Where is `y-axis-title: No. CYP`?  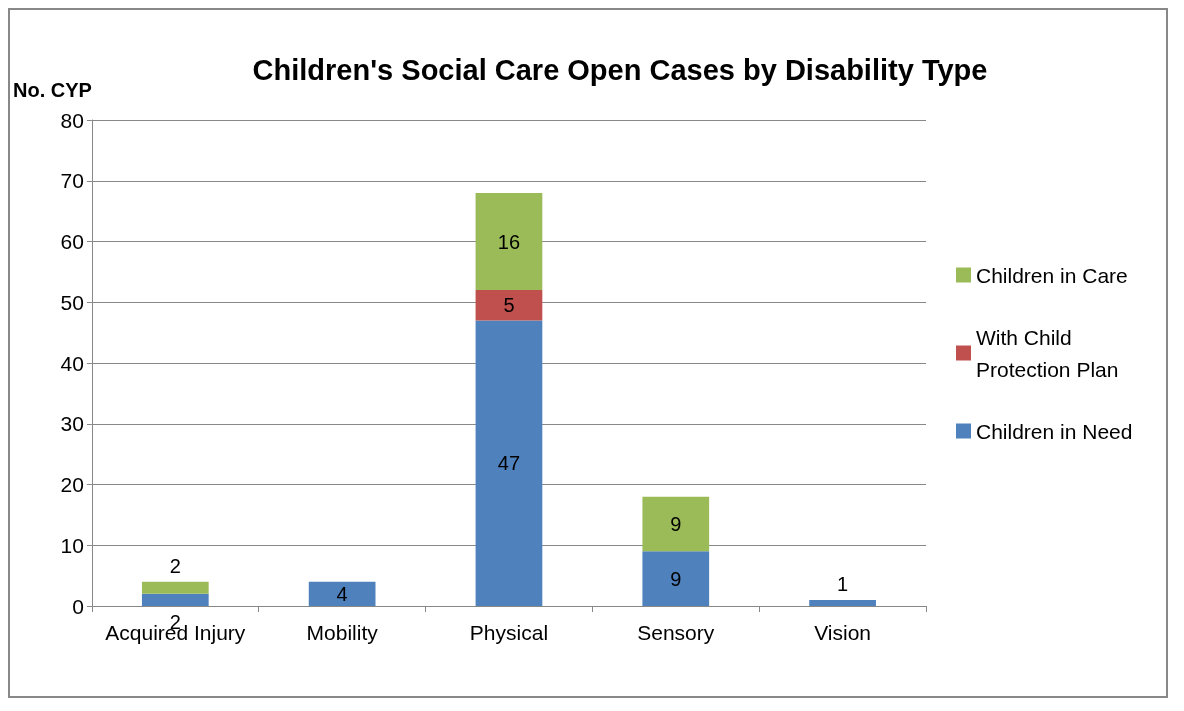
y-axis-title: No. CYP is located at coordinates (52, 90).